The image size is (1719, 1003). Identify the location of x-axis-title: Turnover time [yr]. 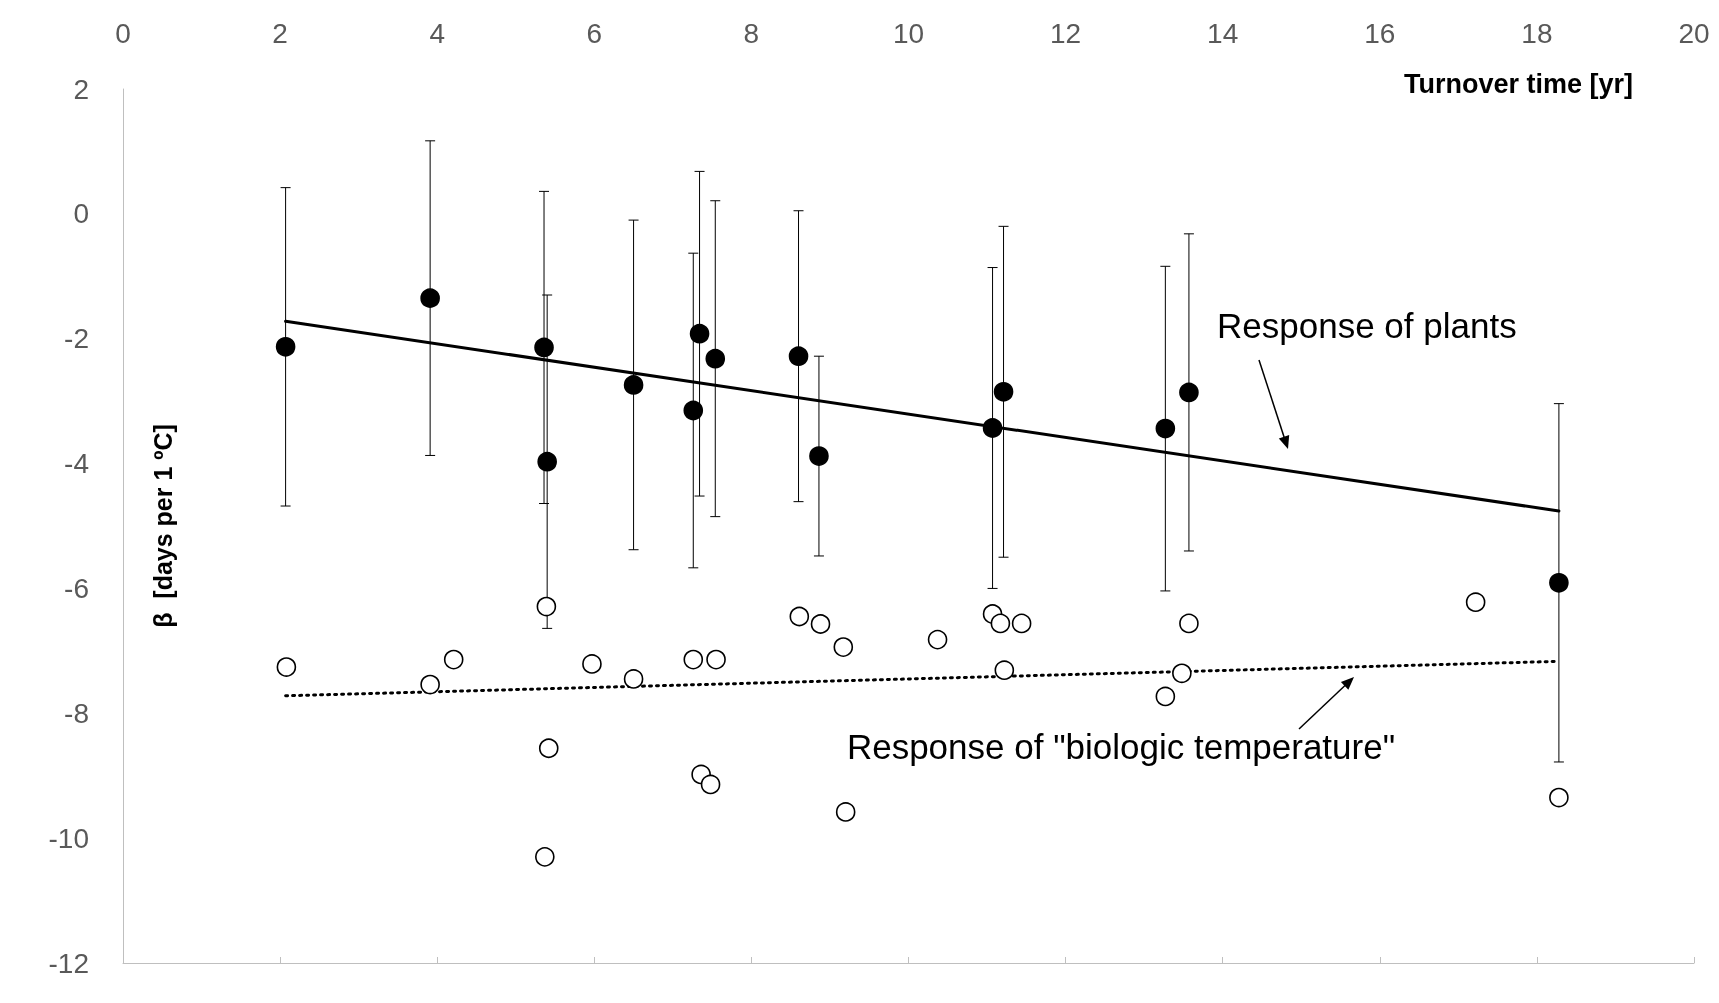
(1518, 83).